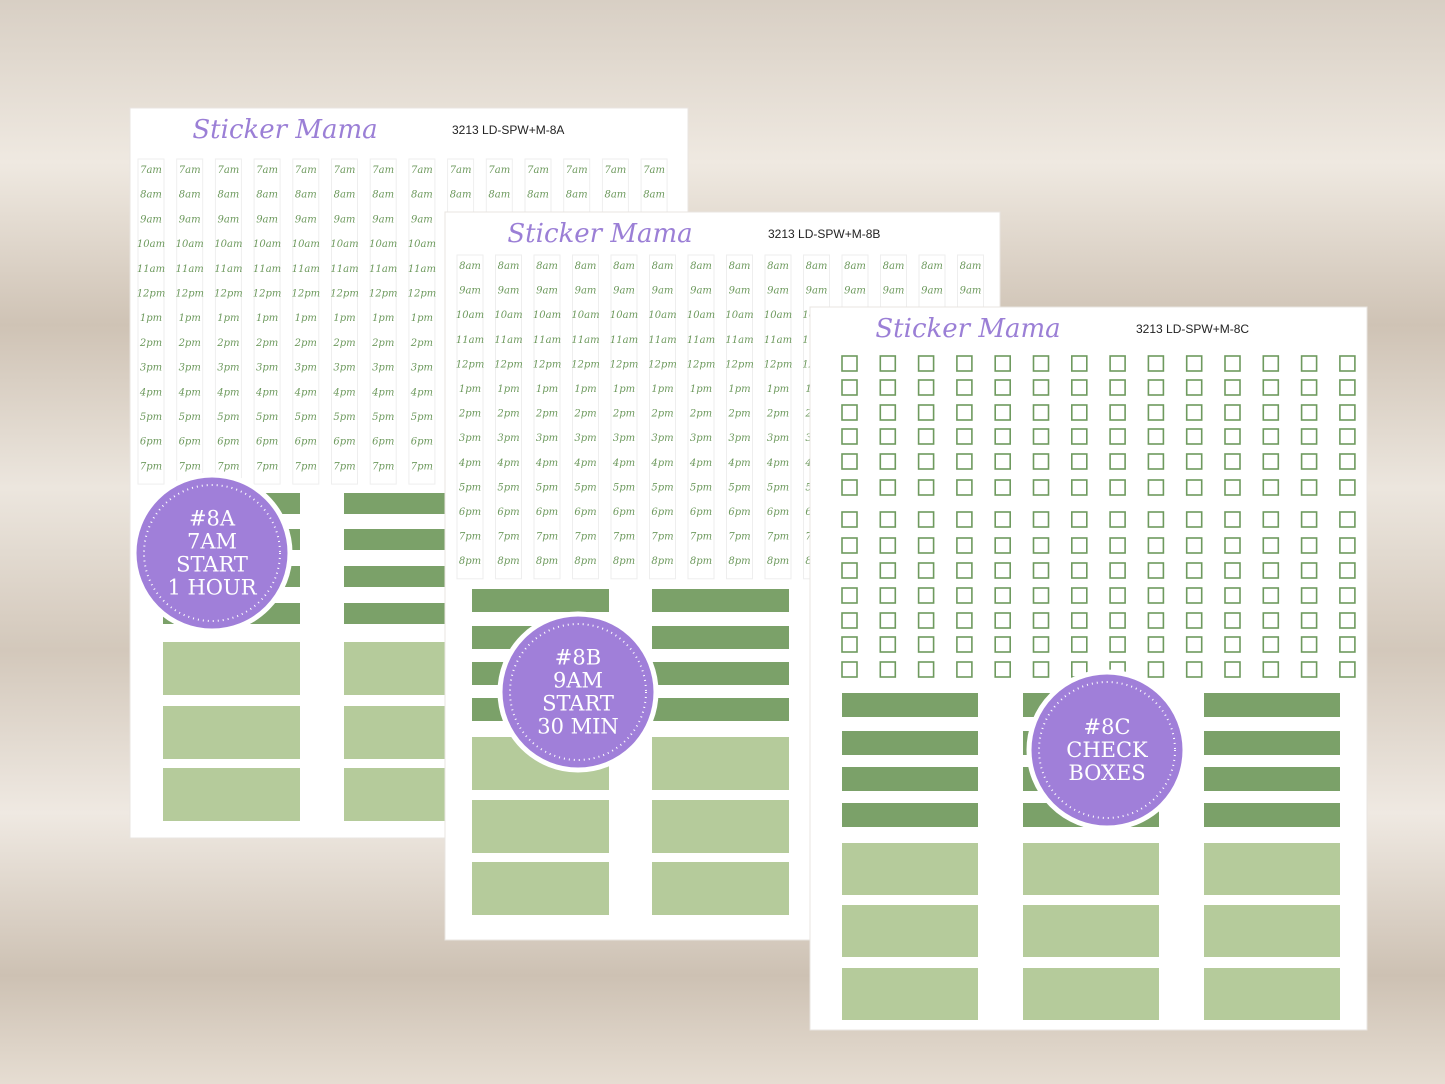 The height and width of the screenshot is (1084, 1445). I want to click on badge, so click(578, 692).